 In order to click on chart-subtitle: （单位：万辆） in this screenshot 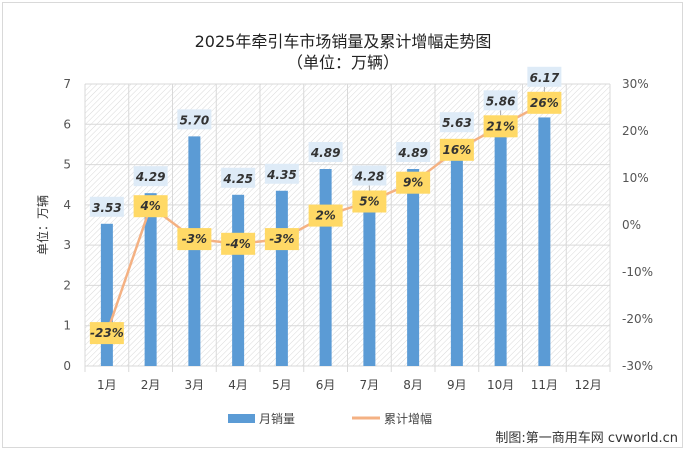, I will do `click(343, 62)`.